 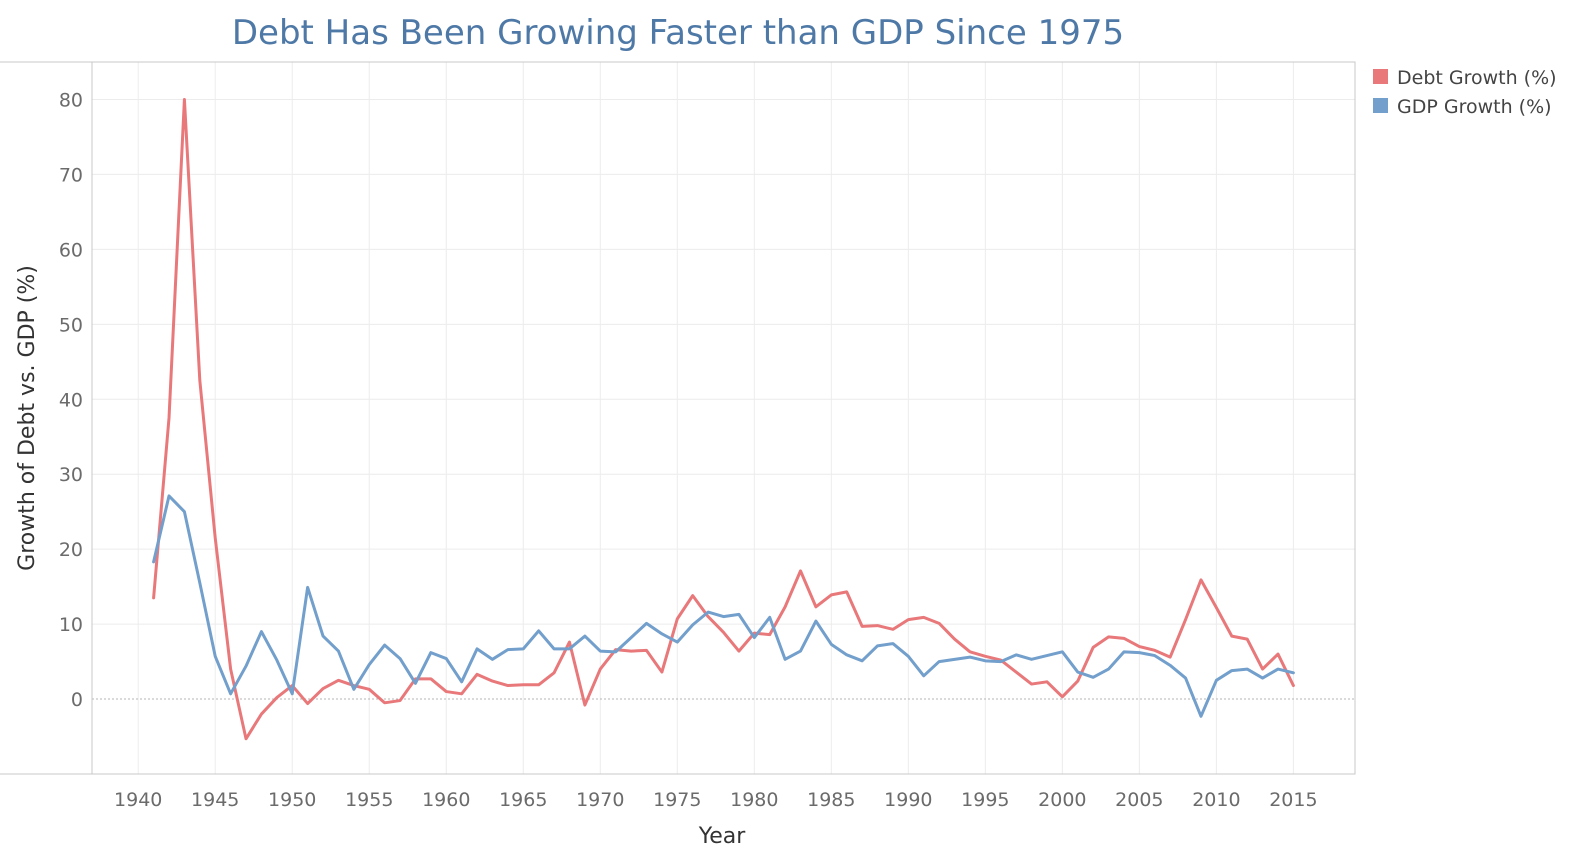 What do you see at coordinates (138, 800) in the screenshot?
I see `x-tick-label: 1940` at bounding box center [138, 800].